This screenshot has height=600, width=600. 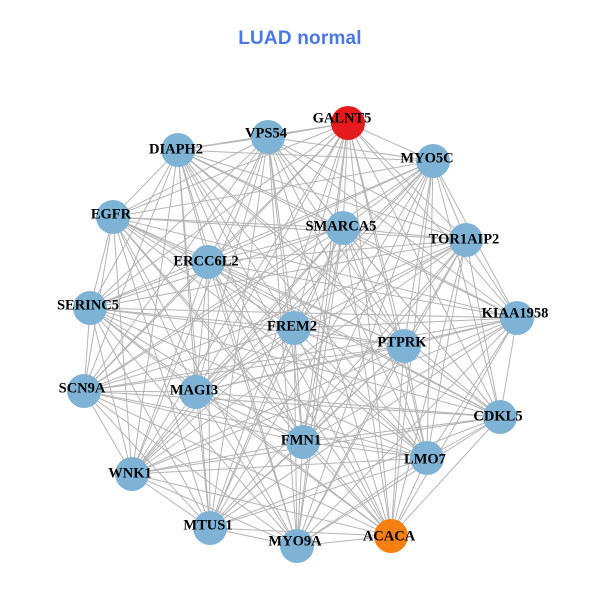 What do you see at coordinates (207, 525) in the screenshot?
I see `network-node-label: MTUS1` at bounding box center [207, 525].